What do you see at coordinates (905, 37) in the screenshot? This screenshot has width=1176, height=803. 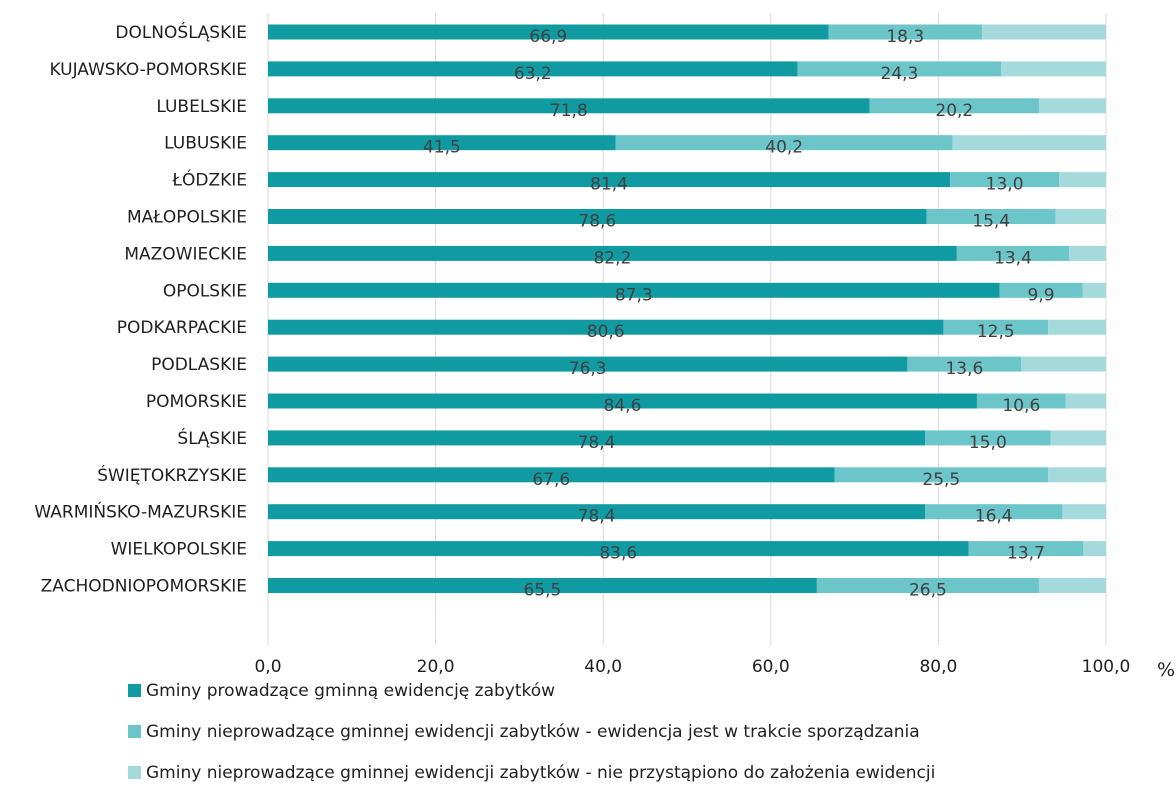 I see `data-label: 18,3` at bounding box center [905, 37].